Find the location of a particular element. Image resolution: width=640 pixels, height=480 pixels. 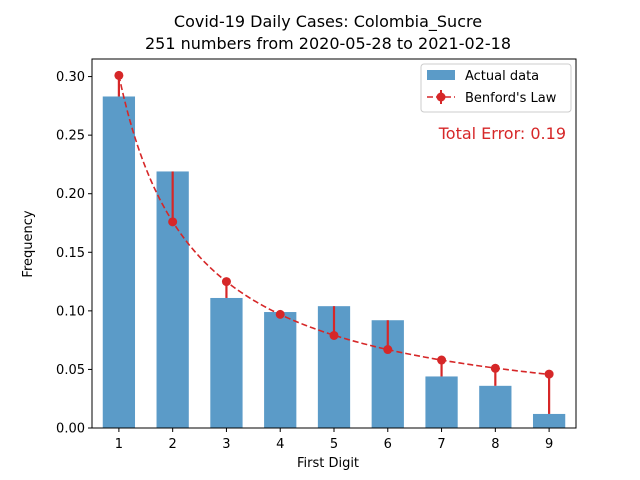

legend-box is located at coordinates (496, 88).